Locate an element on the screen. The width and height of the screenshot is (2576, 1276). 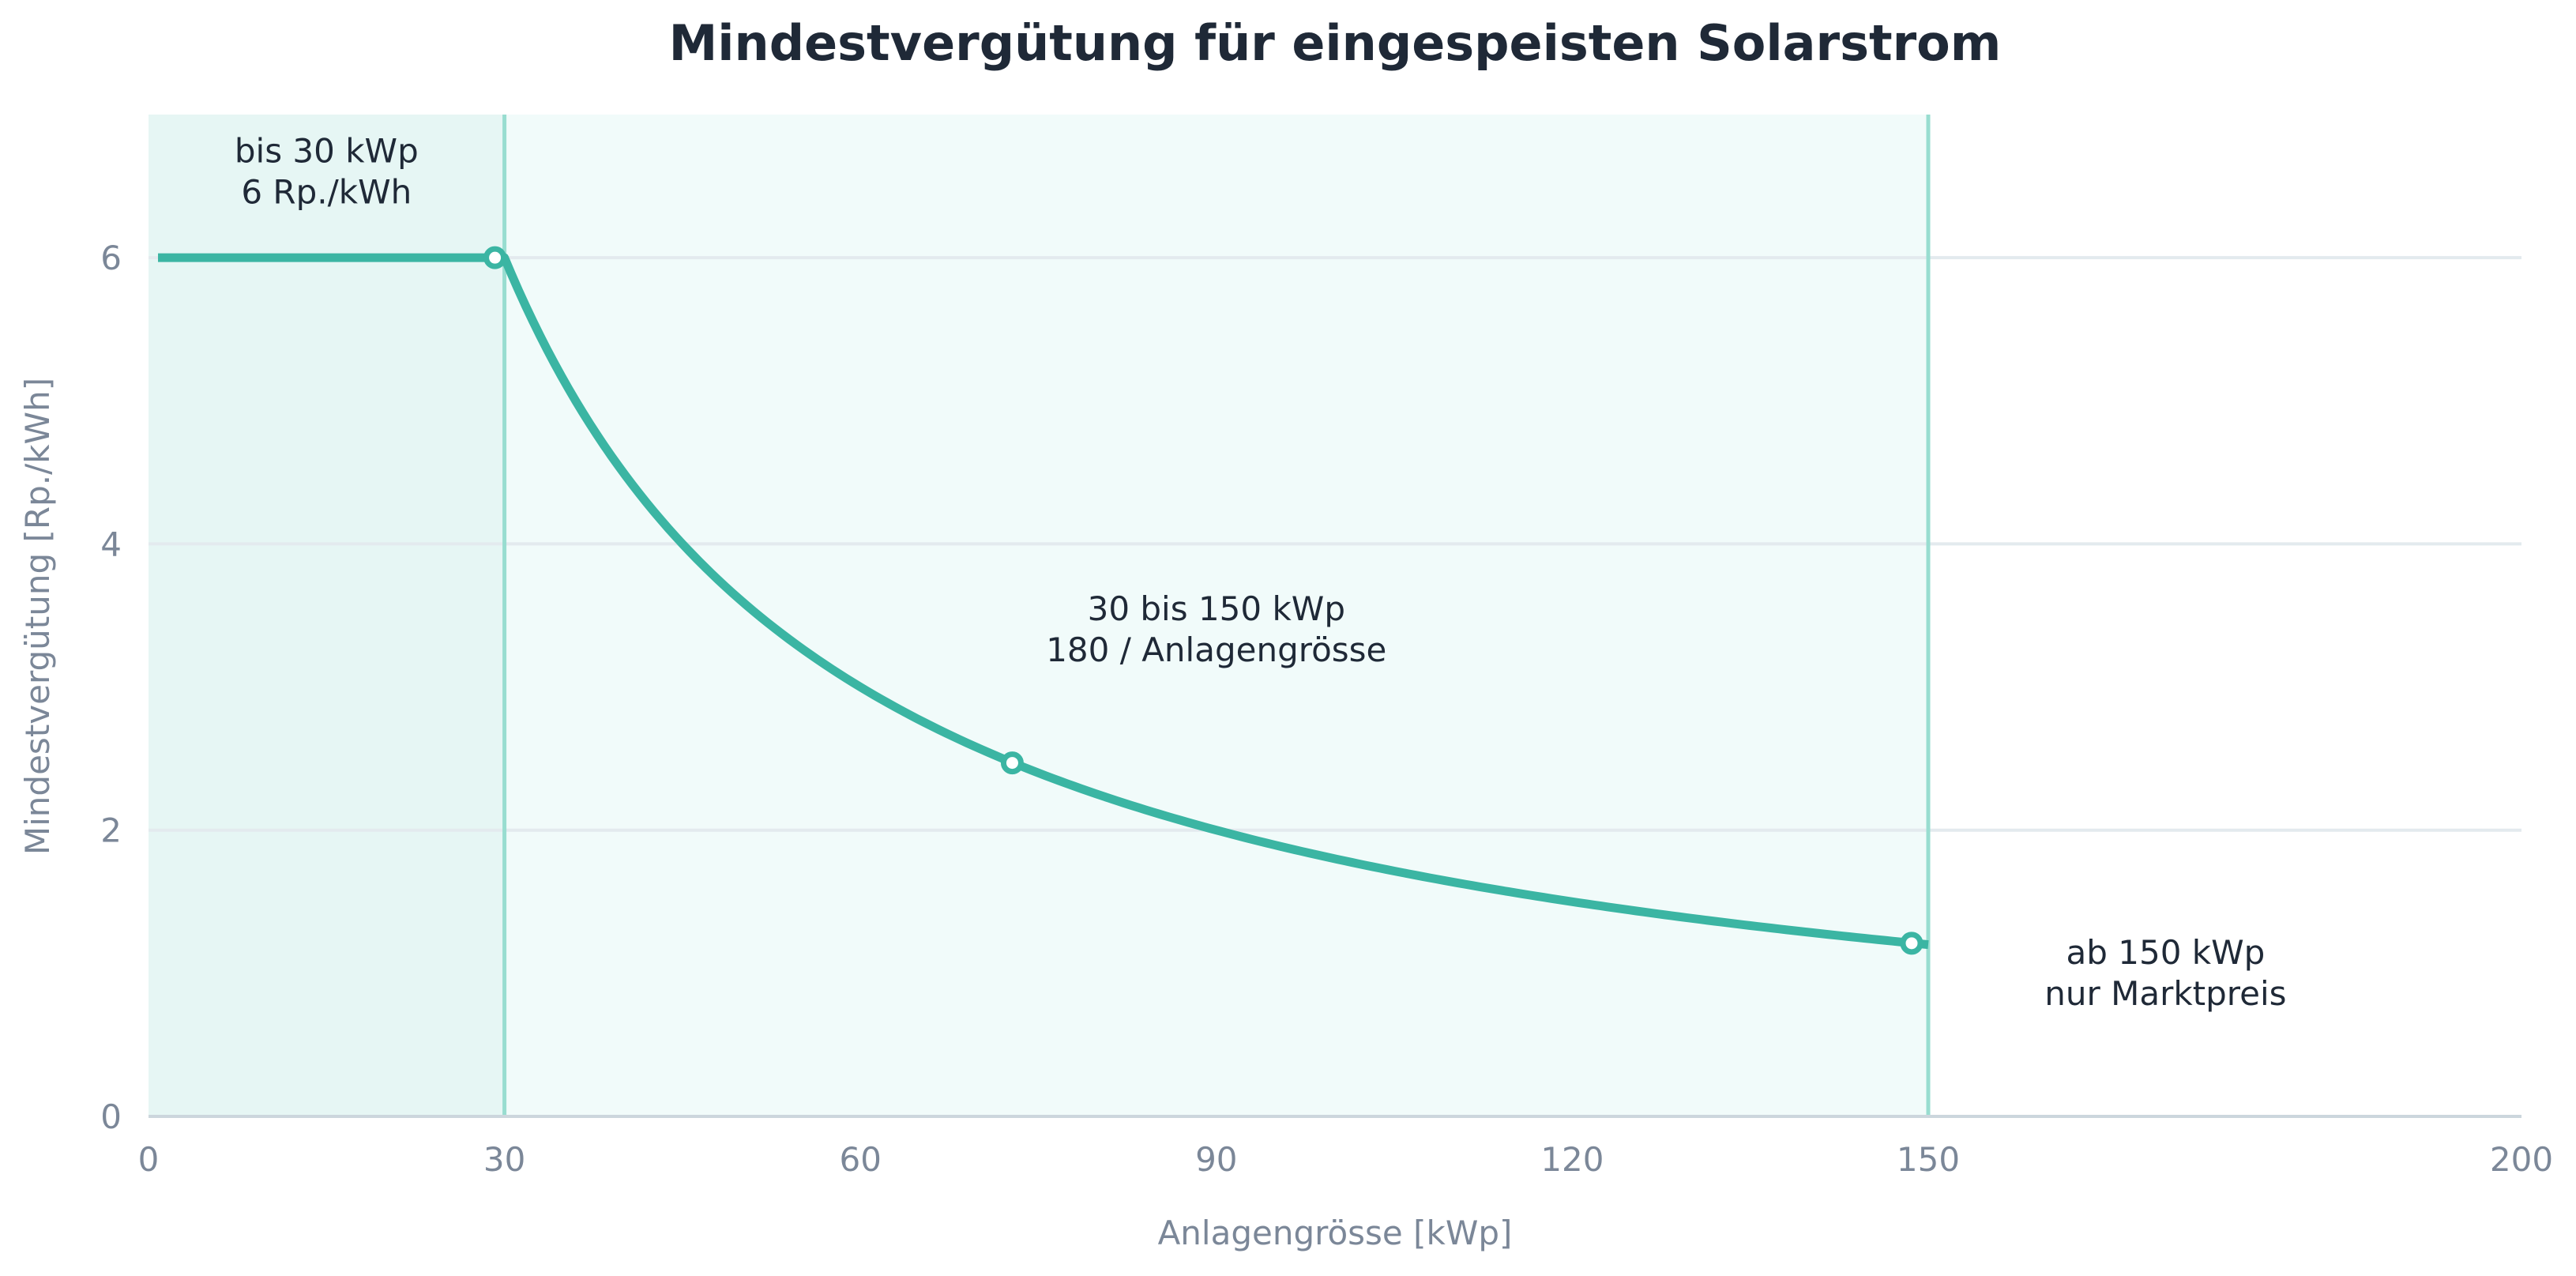
y-axis-label: Mindestvergütung [Rp./kWh] is located at coordinates (37, 616).